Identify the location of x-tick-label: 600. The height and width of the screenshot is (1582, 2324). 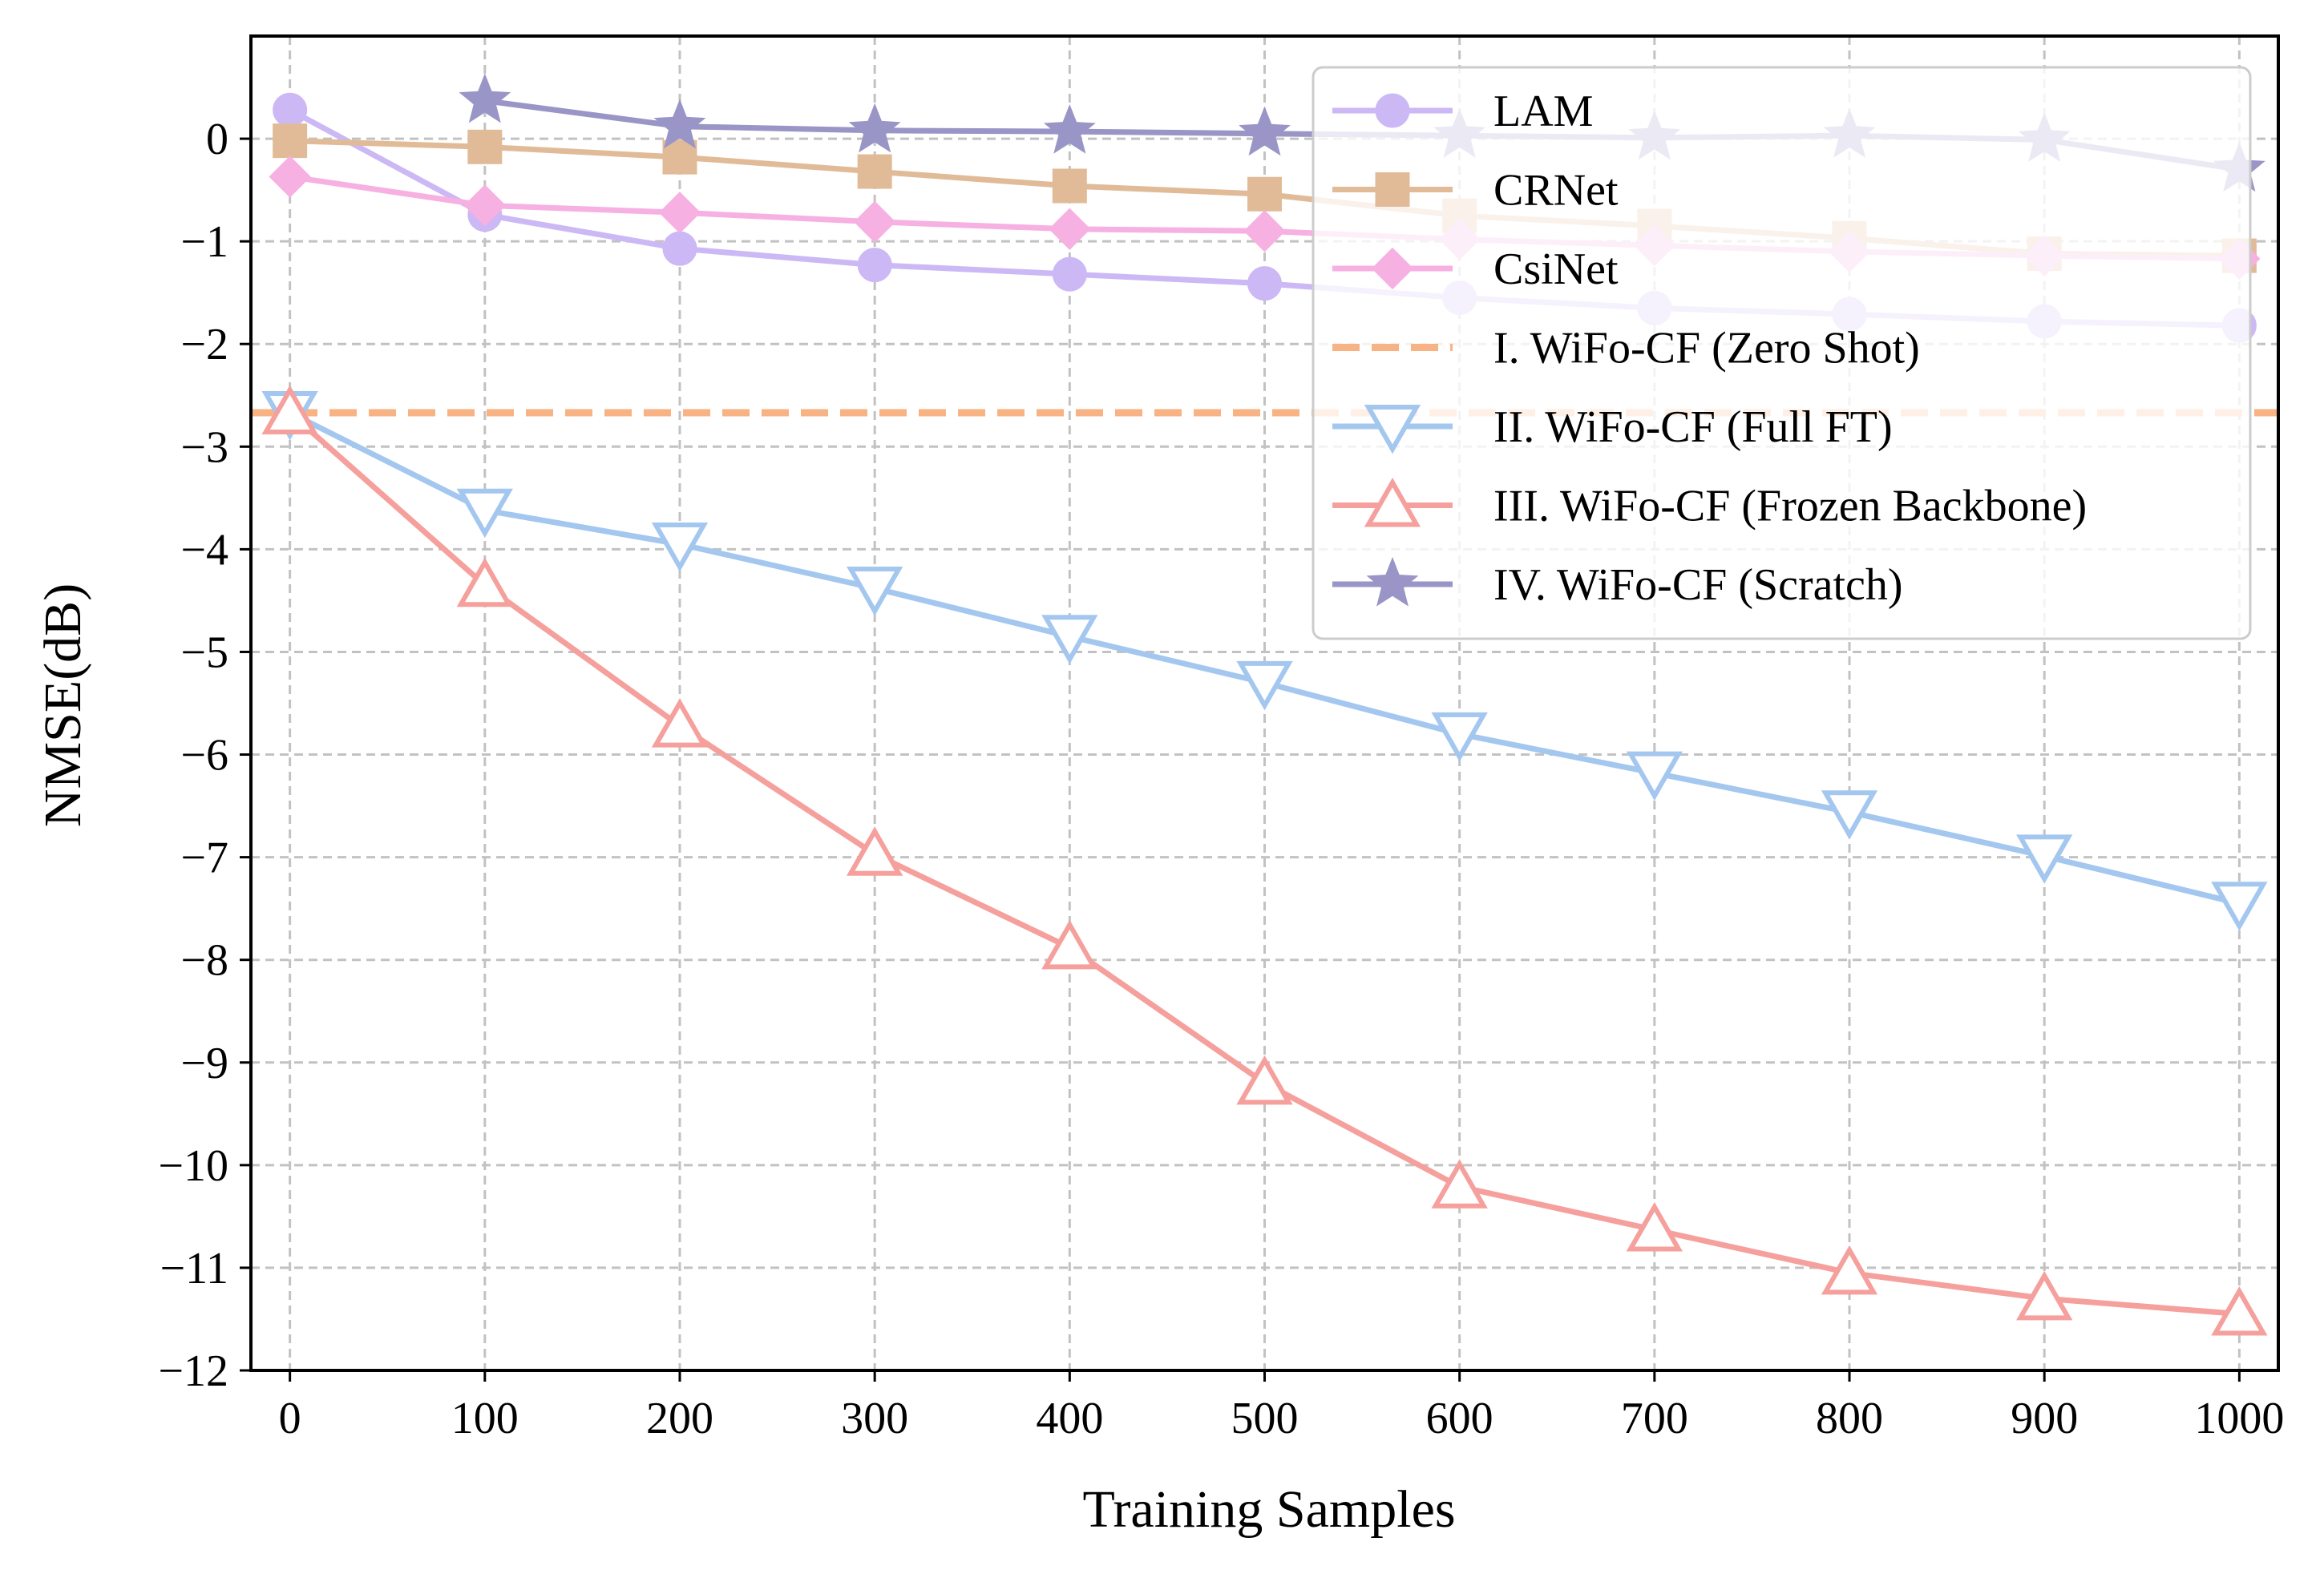
(1459, 1418).